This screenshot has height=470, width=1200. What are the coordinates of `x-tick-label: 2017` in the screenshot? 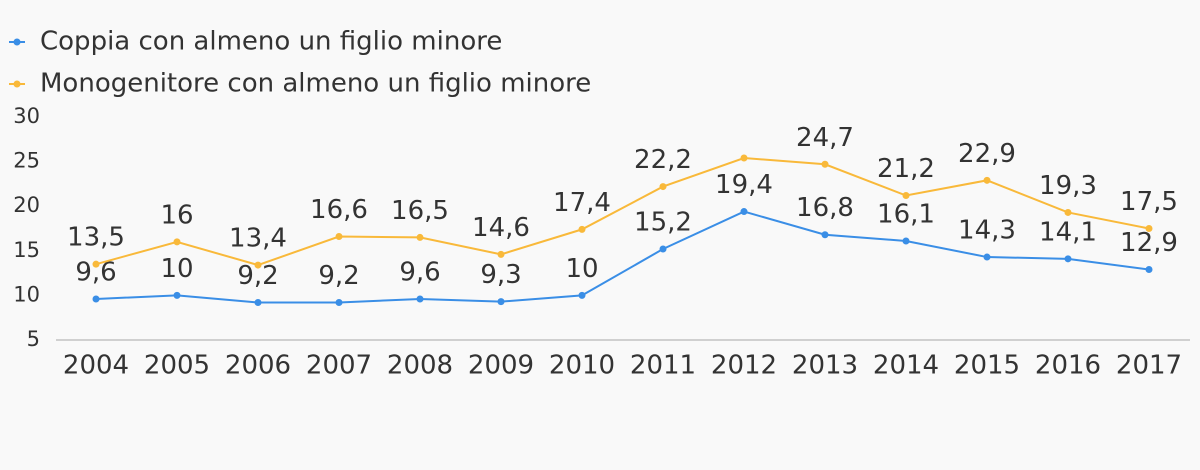 It's located at (1149, 366).